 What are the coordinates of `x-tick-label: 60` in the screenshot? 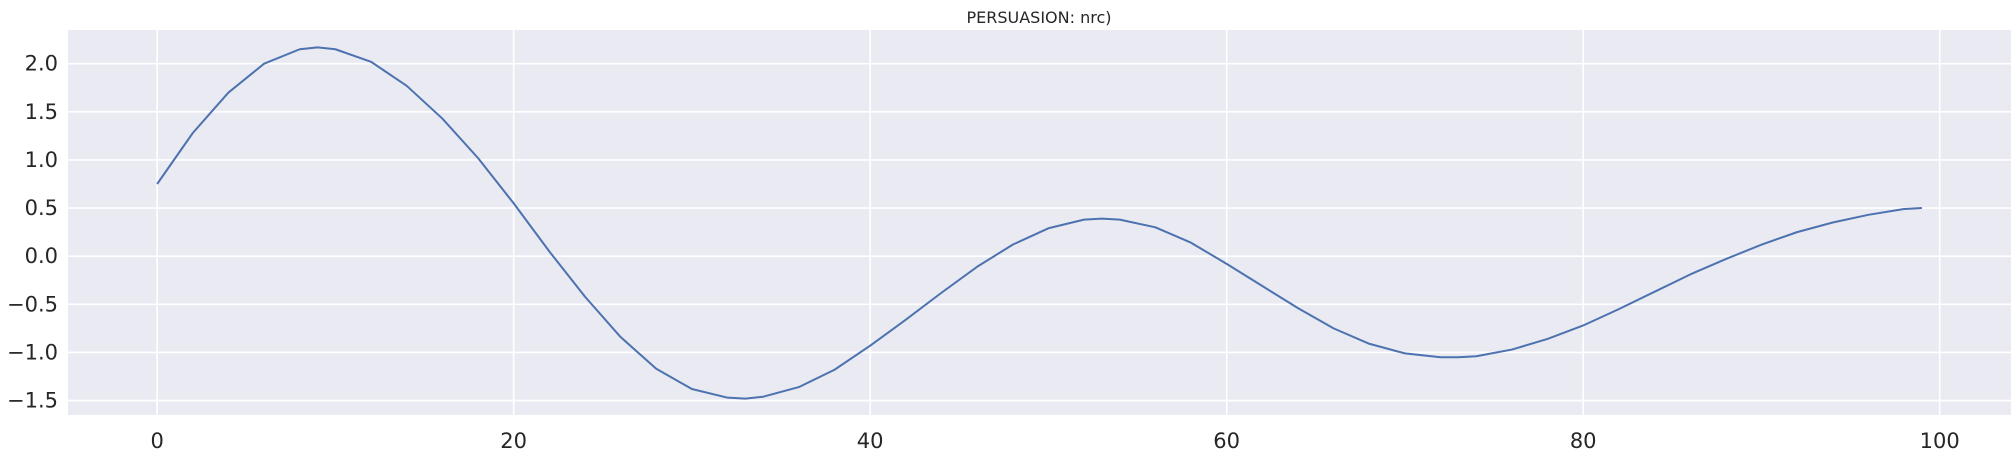 It's located at (1226, 441).